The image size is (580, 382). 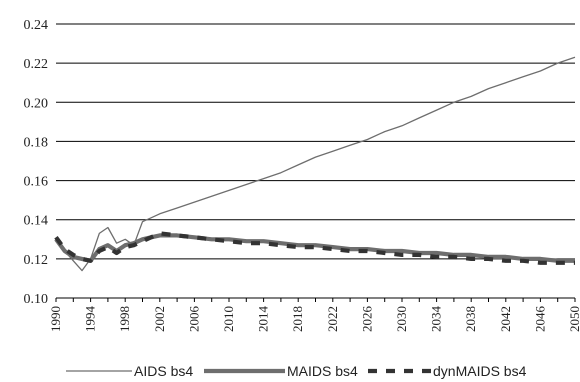 I want to click on x-tick-label: 1990, so click(x=55, y=319).